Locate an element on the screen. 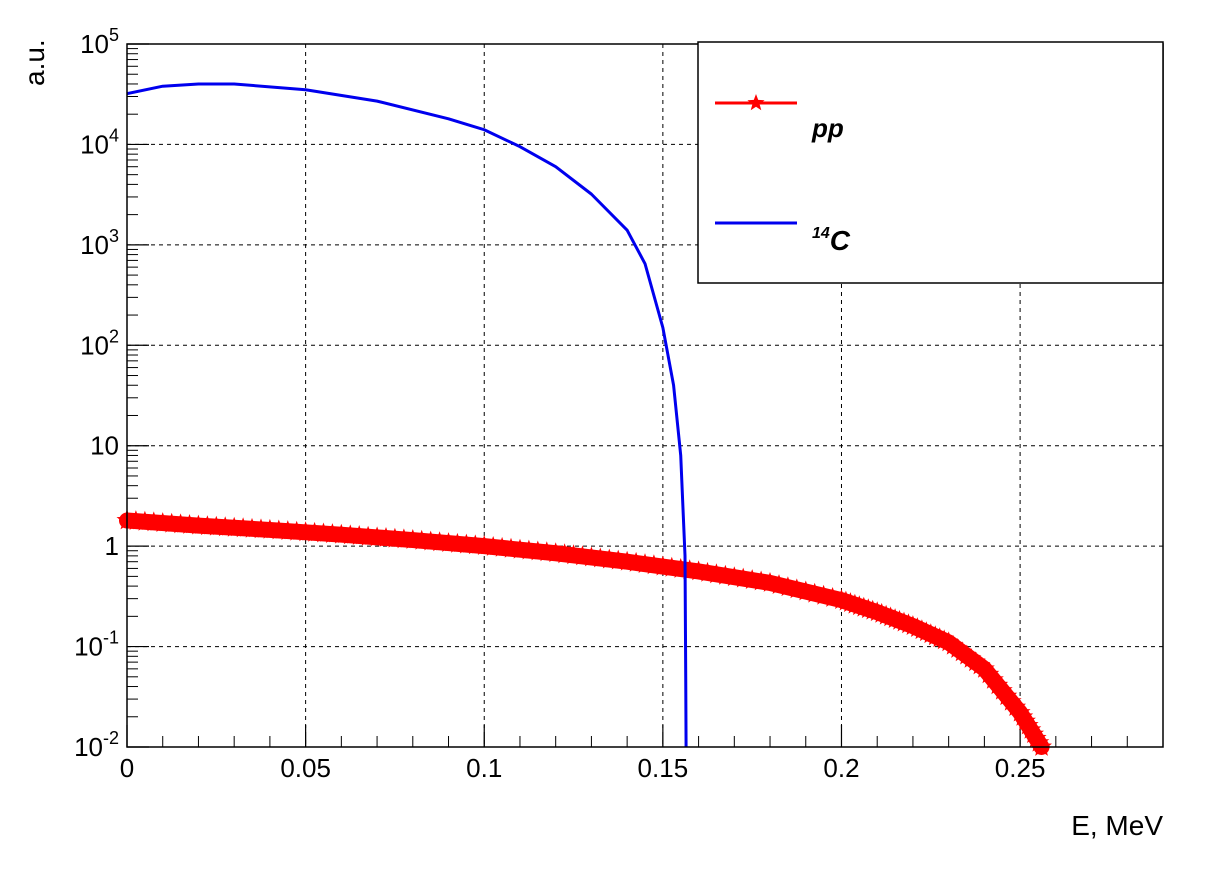 The width and height of the screenshot is (1220, 878). y-axis-label: a.u. is located at coordinates (34, 62).